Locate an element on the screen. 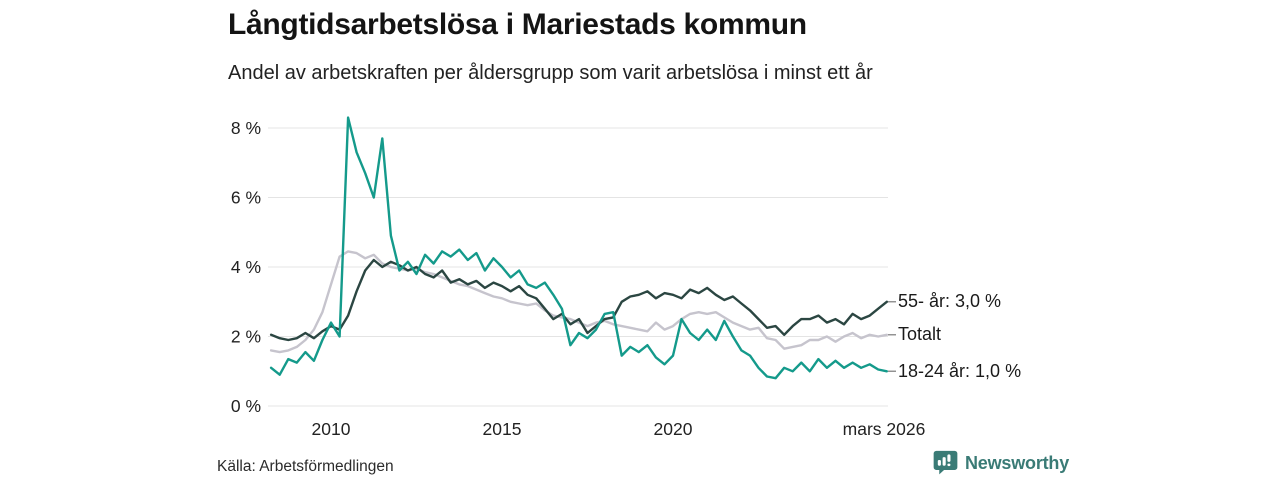 The height and width of the screenshot is (480, 1280). series-end-label-18-24-ar: 18-24 år: 1,0 % is located at coordinates (960, 371).